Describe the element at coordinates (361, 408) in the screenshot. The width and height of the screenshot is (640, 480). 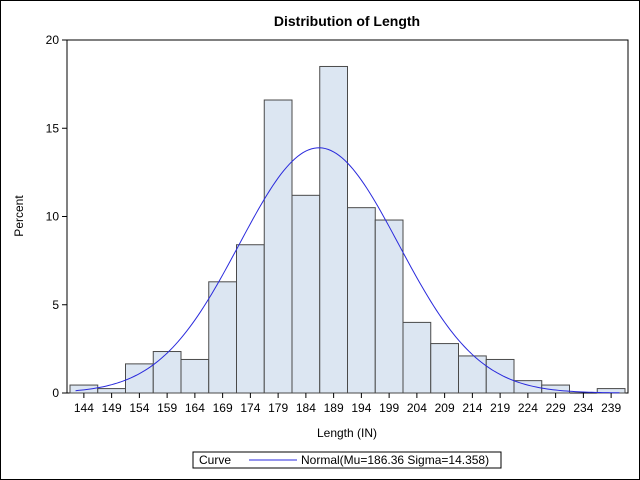
I see `x-tick-label: 194` at that location.